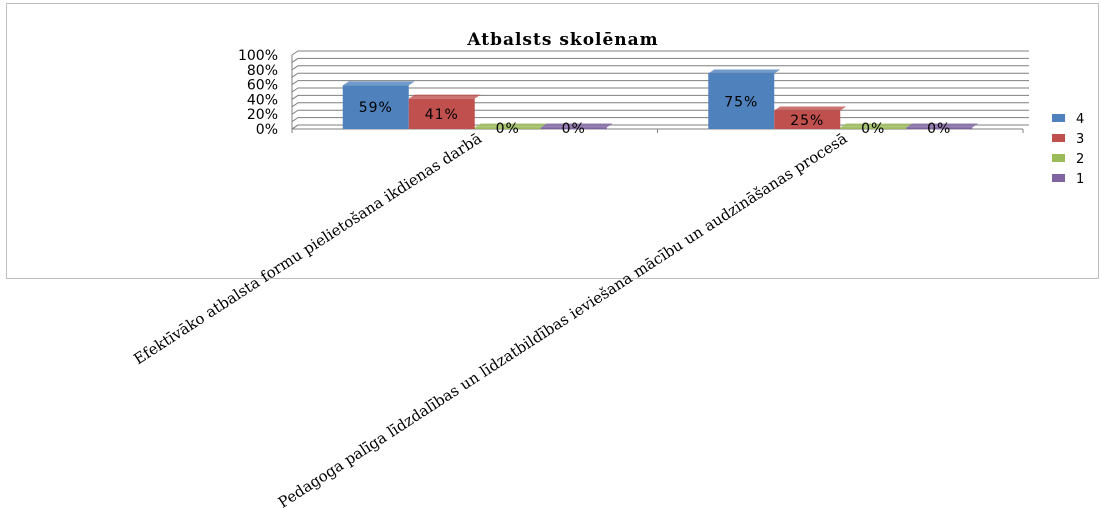 The height and width of the screenshot is (508, 1102). I want to click on data-label: 75%, so click(741, 102).